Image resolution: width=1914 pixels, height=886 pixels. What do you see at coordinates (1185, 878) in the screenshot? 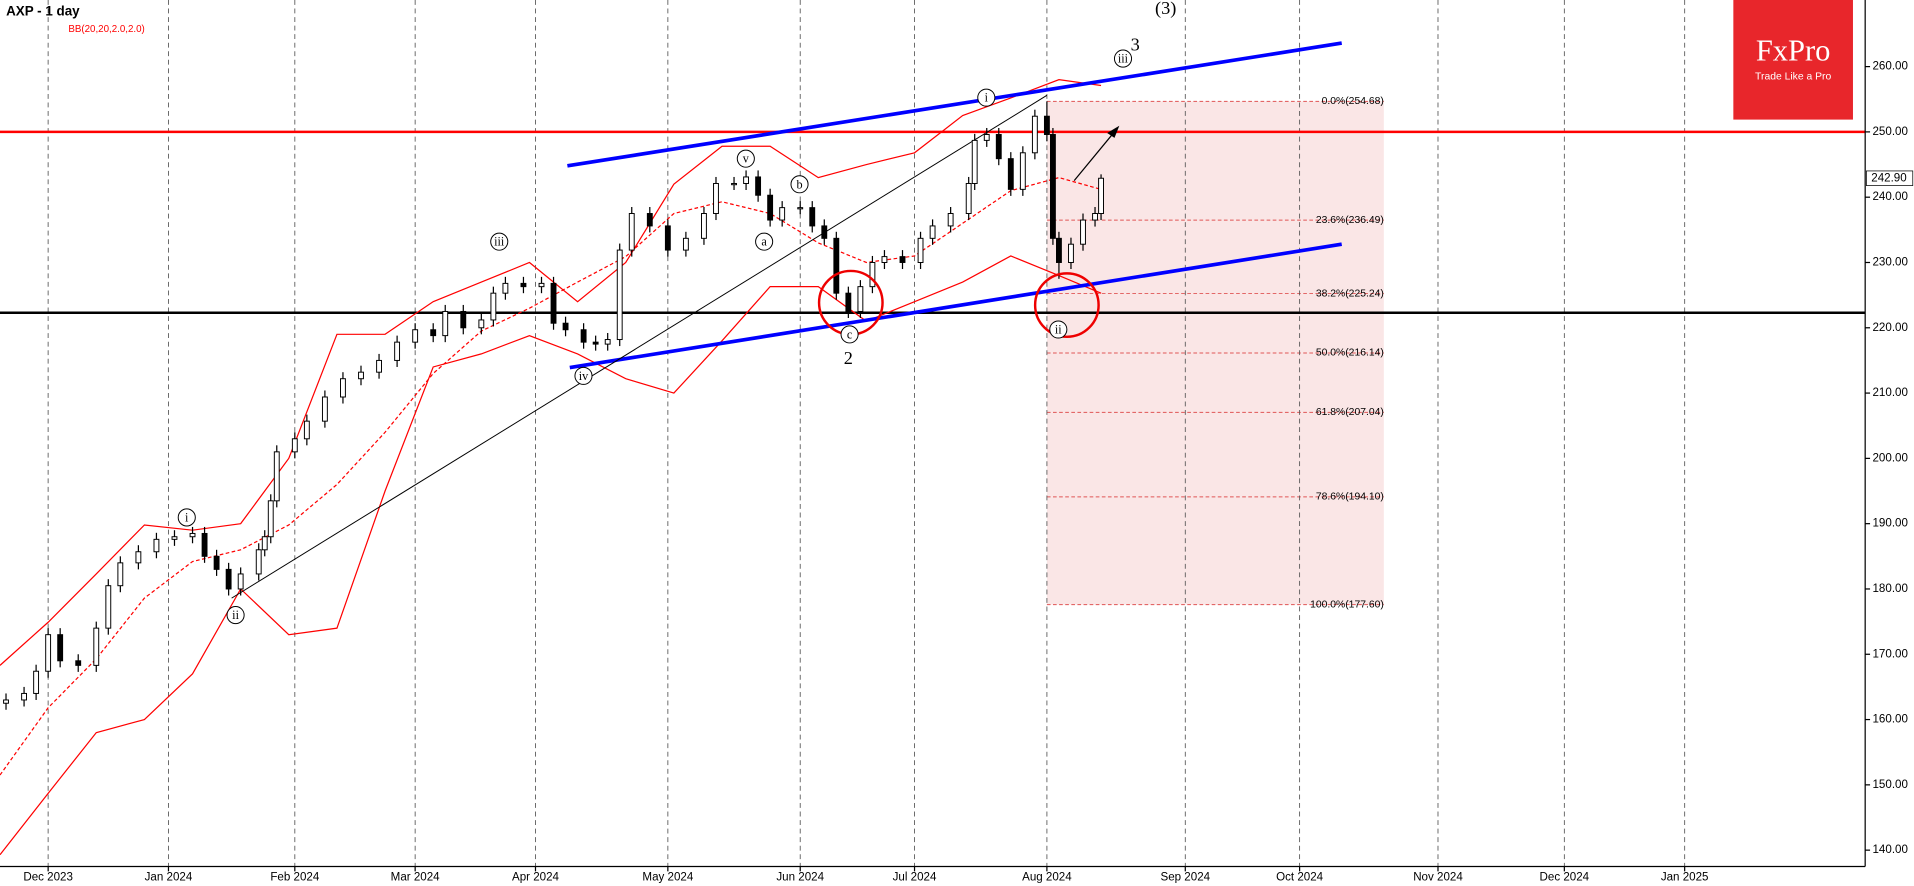
I see `x-tick-label: Sep 2024` at bounding box center [1185, 878].